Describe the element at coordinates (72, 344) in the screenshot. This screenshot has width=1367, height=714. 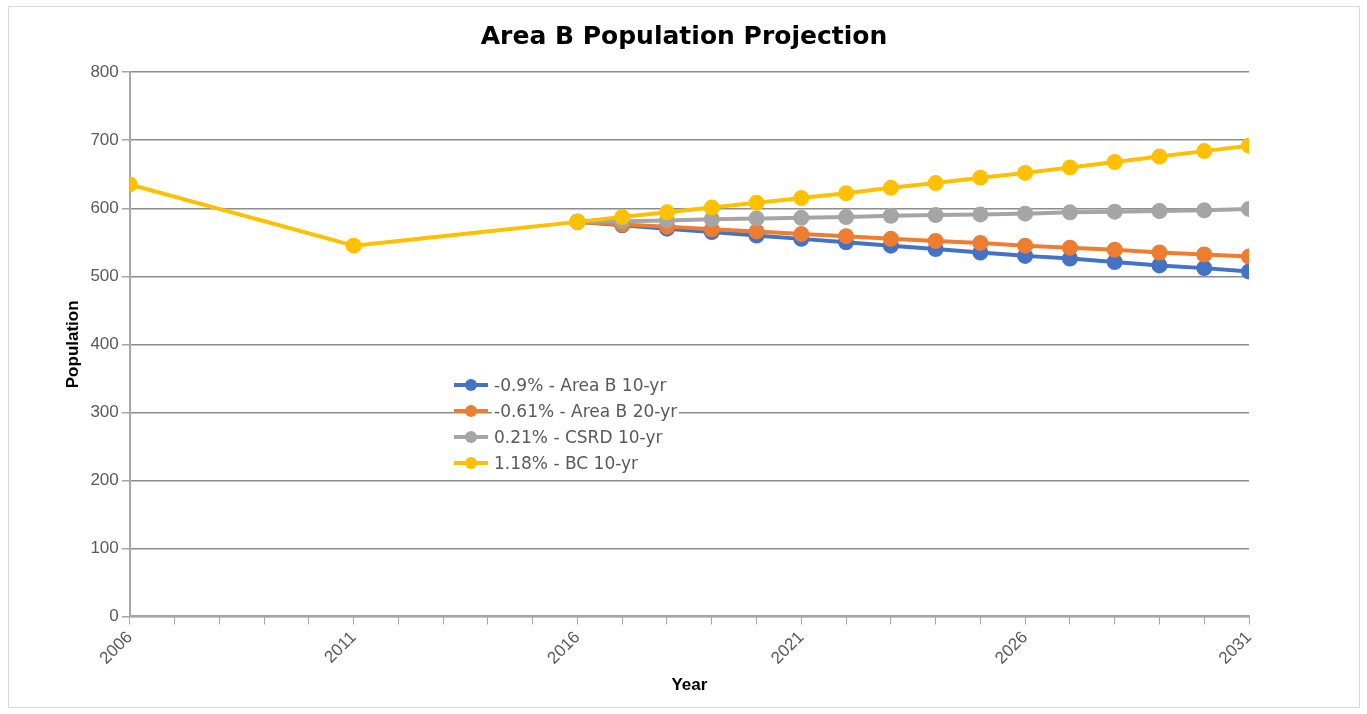
I see `y-axis-title: Population` at that location.